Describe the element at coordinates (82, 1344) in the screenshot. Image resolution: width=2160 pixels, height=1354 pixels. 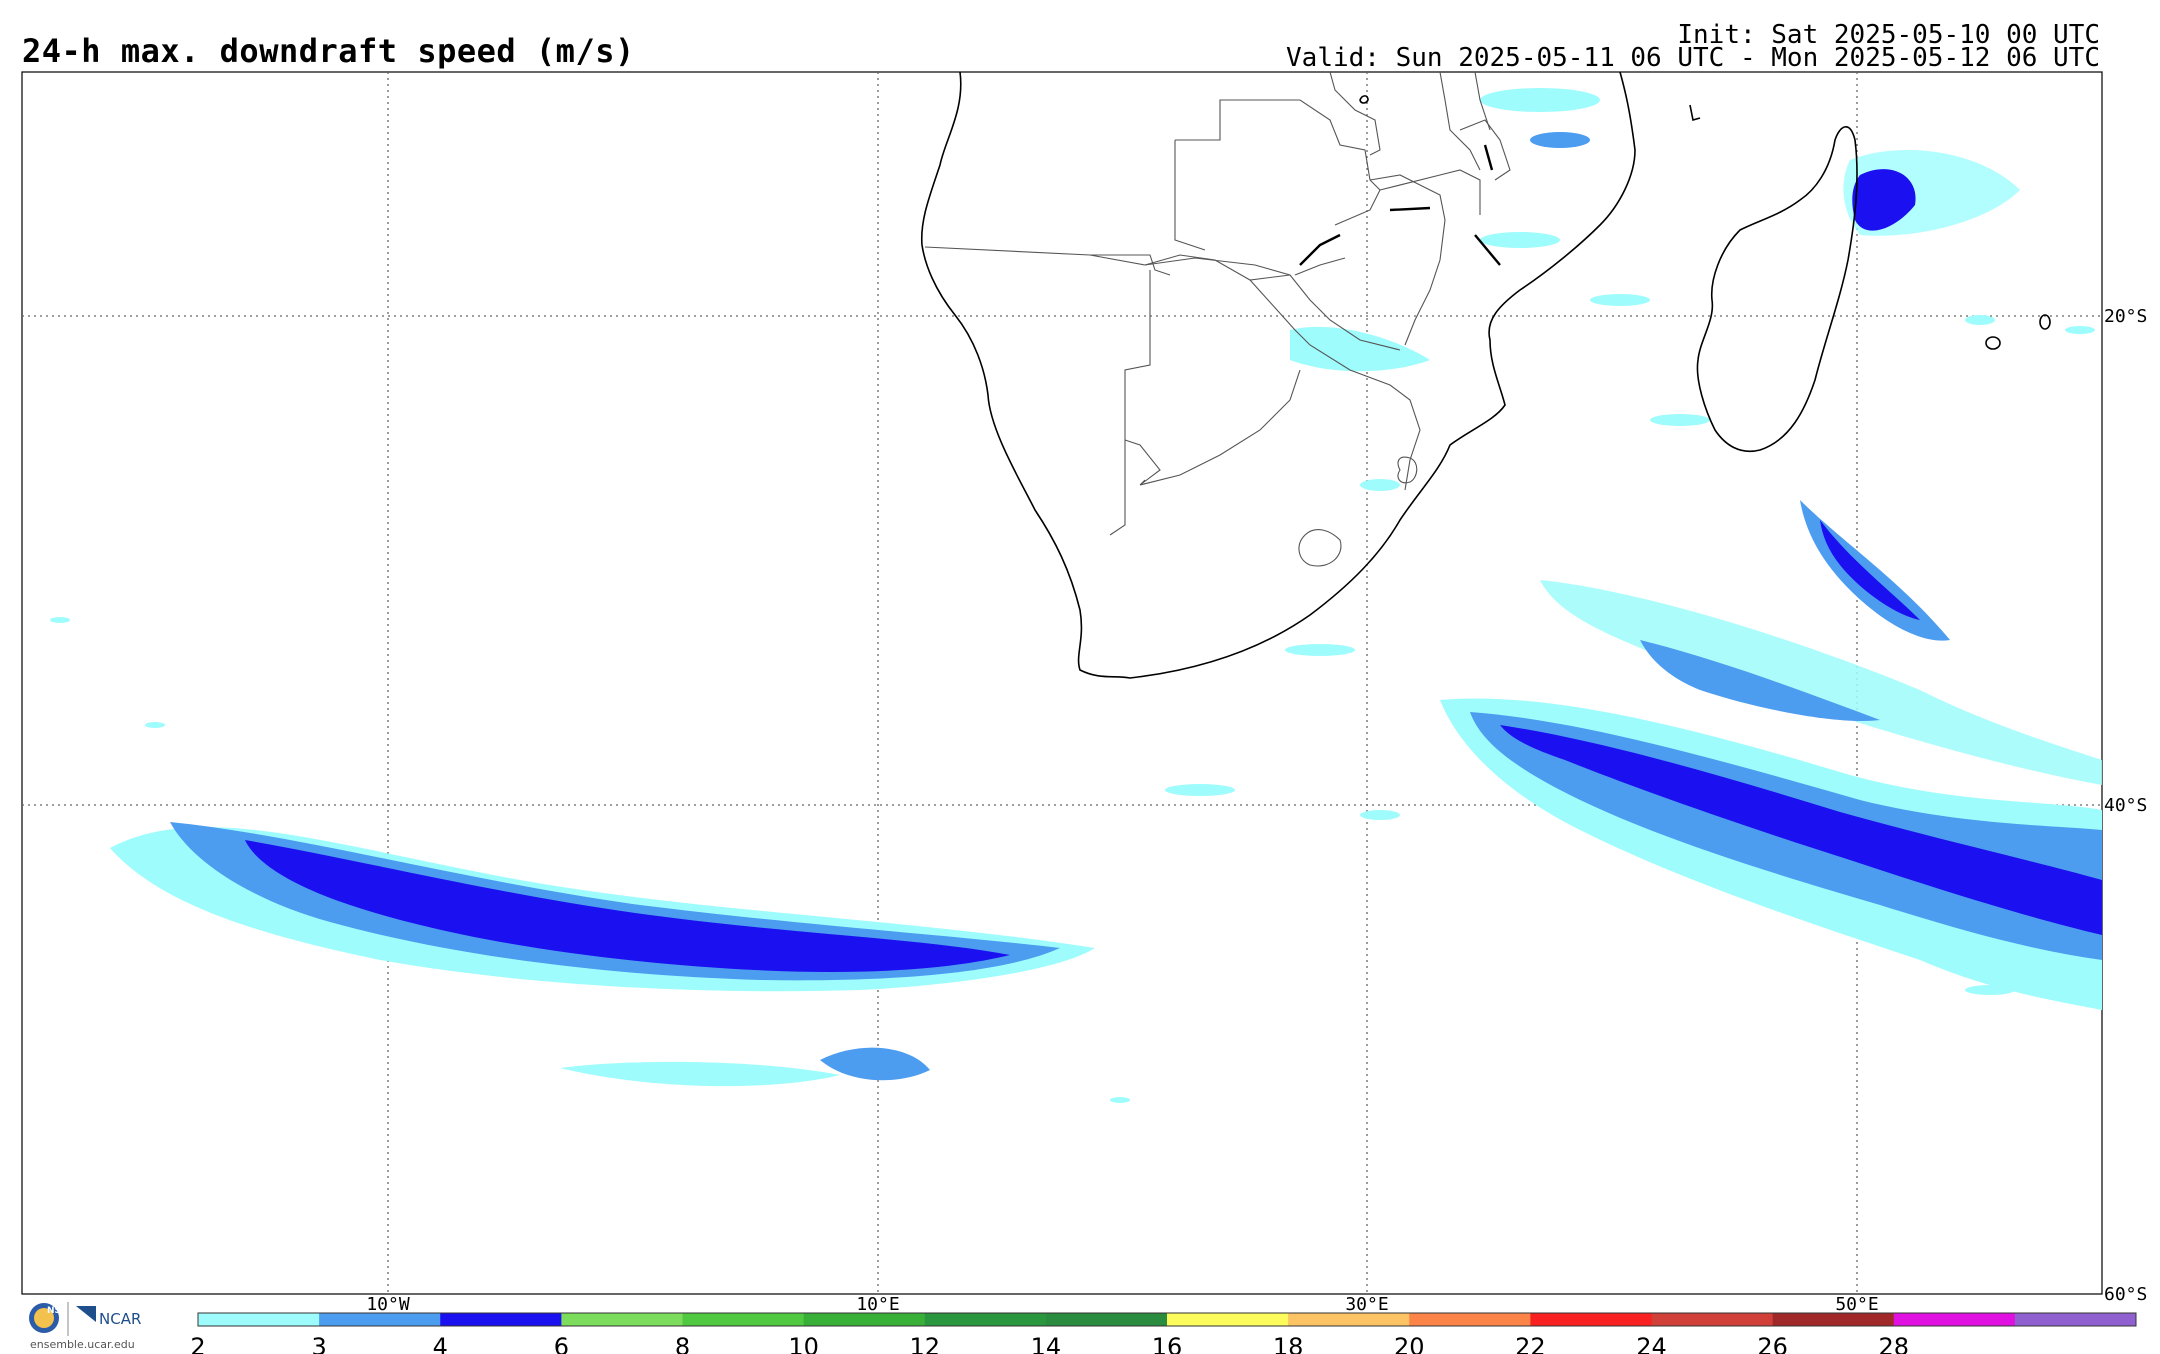
I see `logo-url: ensemble.ucar.edu` at that location.